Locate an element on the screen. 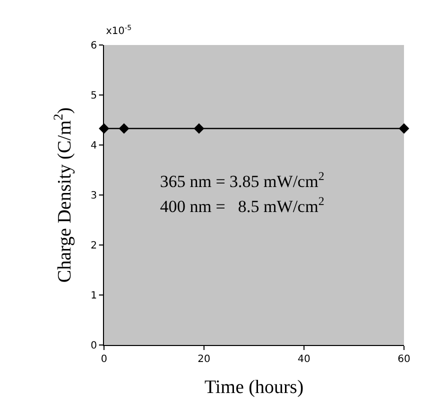  x-tick-label: 20 is located at coordinates (204, 359).